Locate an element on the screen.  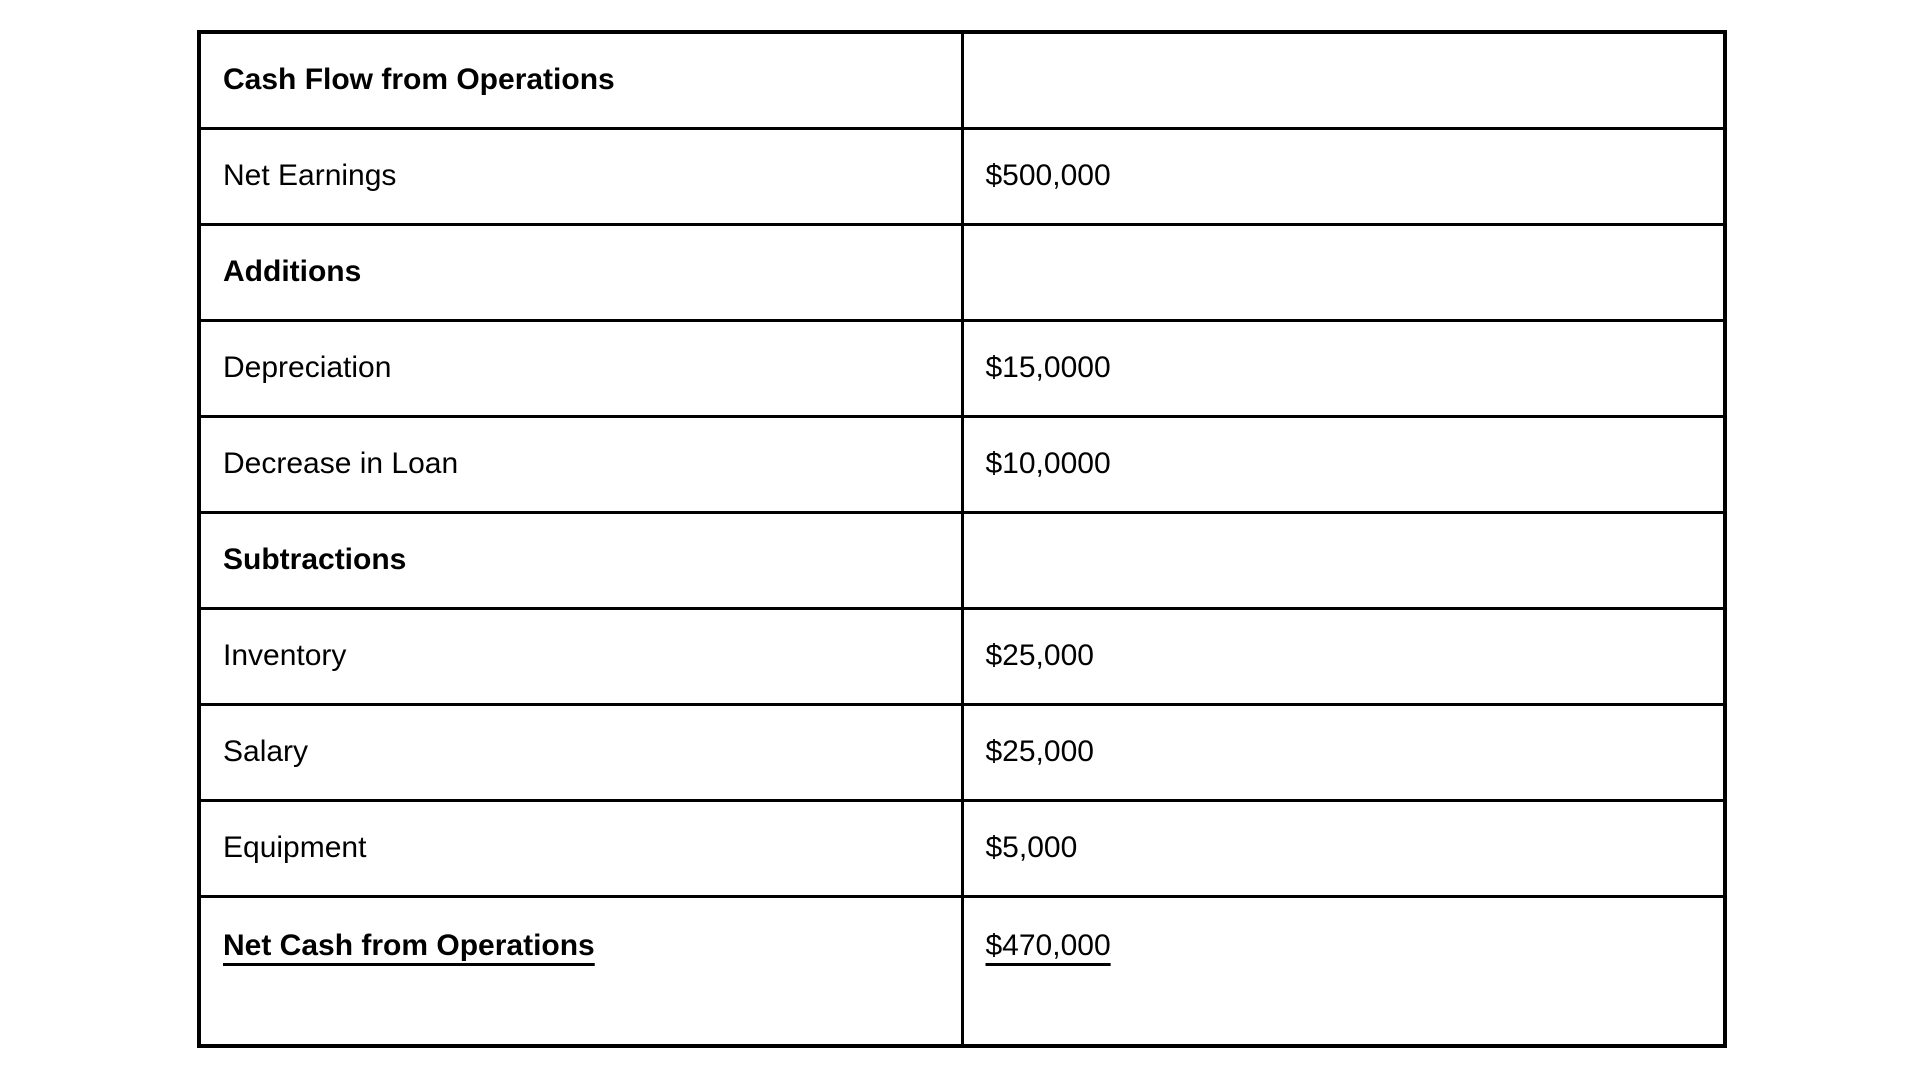
table-row: Salary $25,000 is located at coordinates (962, 752).